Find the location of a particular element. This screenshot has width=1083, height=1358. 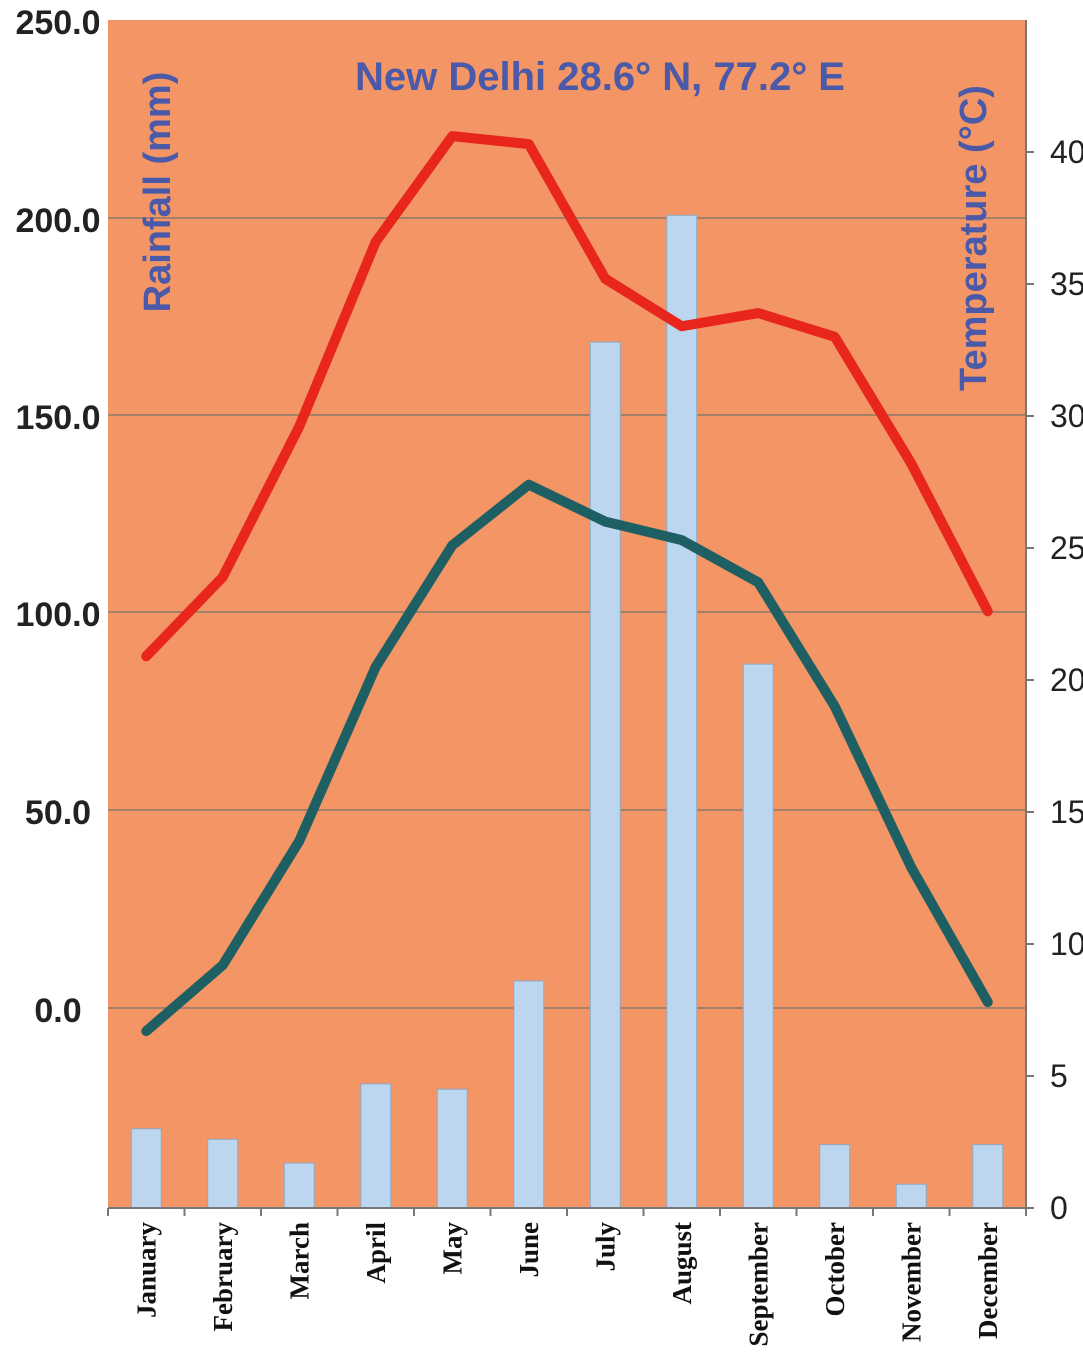

left-tick-label: 150.0 is located at coordinates (57, 418).